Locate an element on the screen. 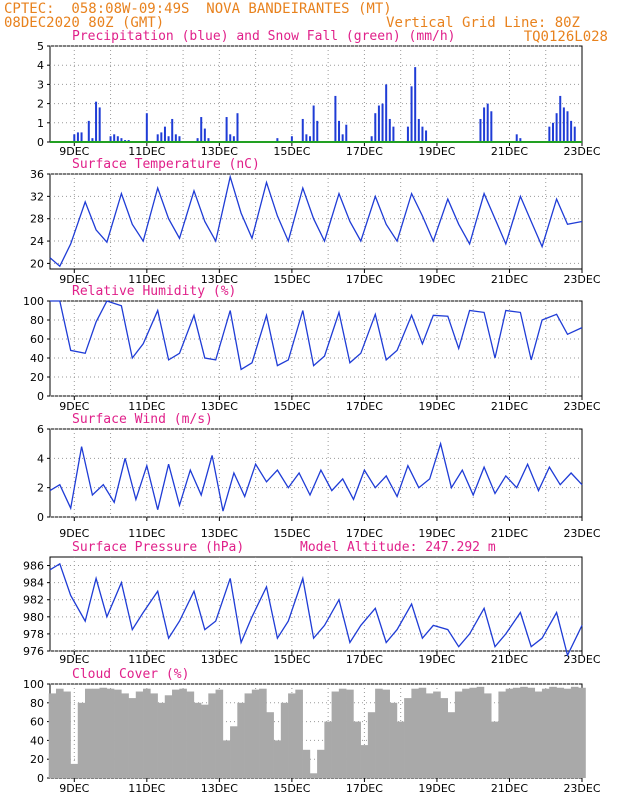  x-tick-label: 17DEC is located at coordinates (364, 533).